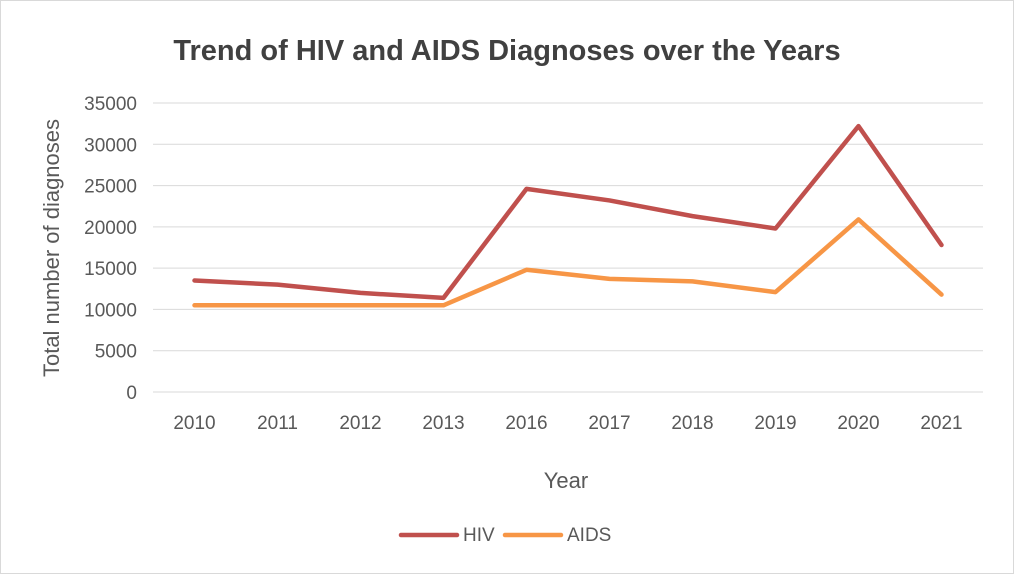 The height and width of the screenshot is (574, 1014). Describe the element at coordinates (479, 535) in the screenshot. I see `legend-label-hiv: HIV` at that location.